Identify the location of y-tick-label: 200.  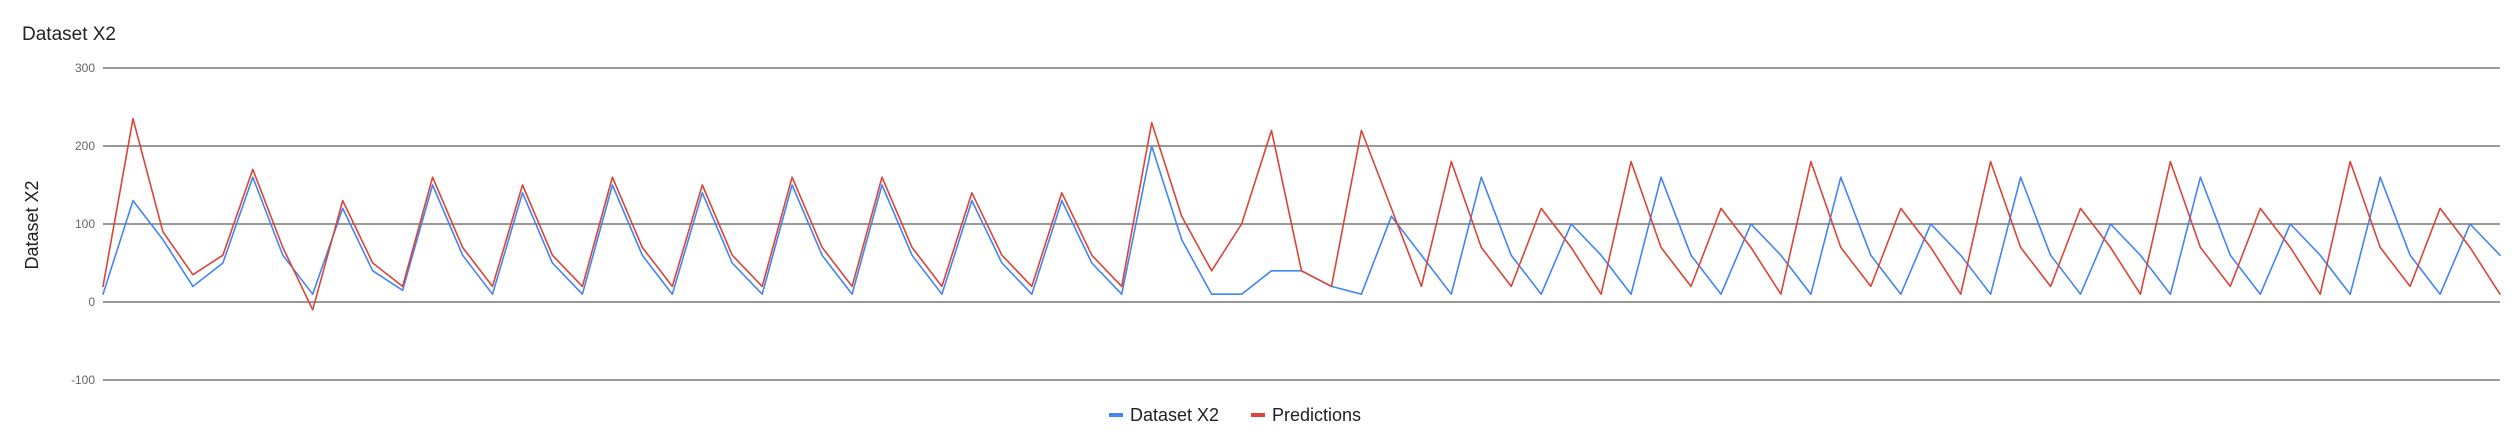
(85, 146).